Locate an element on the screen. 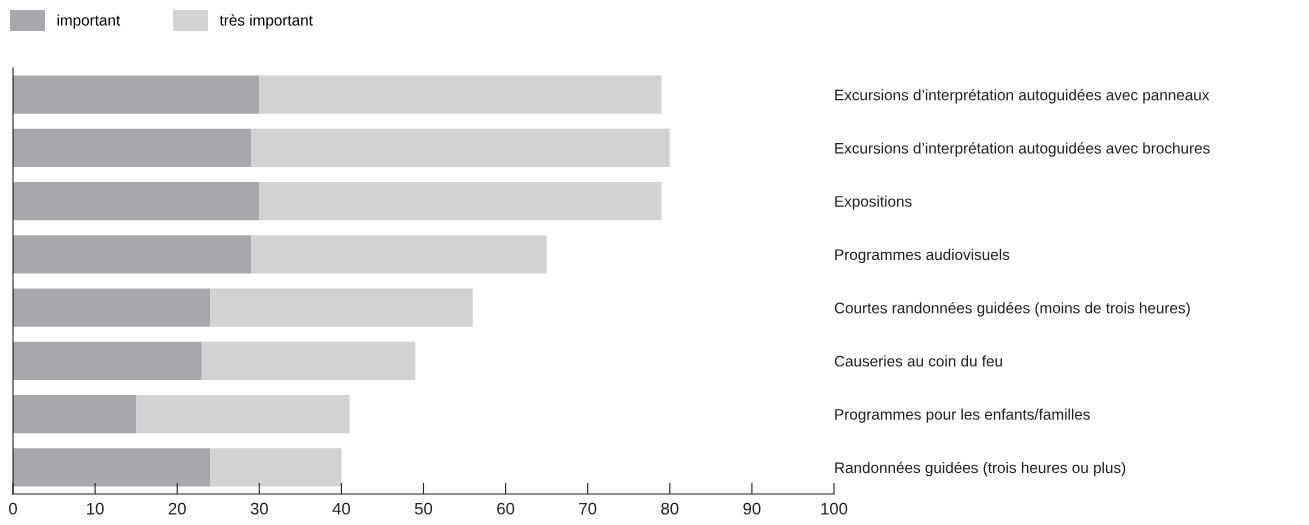 The image size is (1309, 525). x-tick-label: 80 is located at coordinates (670, 508).